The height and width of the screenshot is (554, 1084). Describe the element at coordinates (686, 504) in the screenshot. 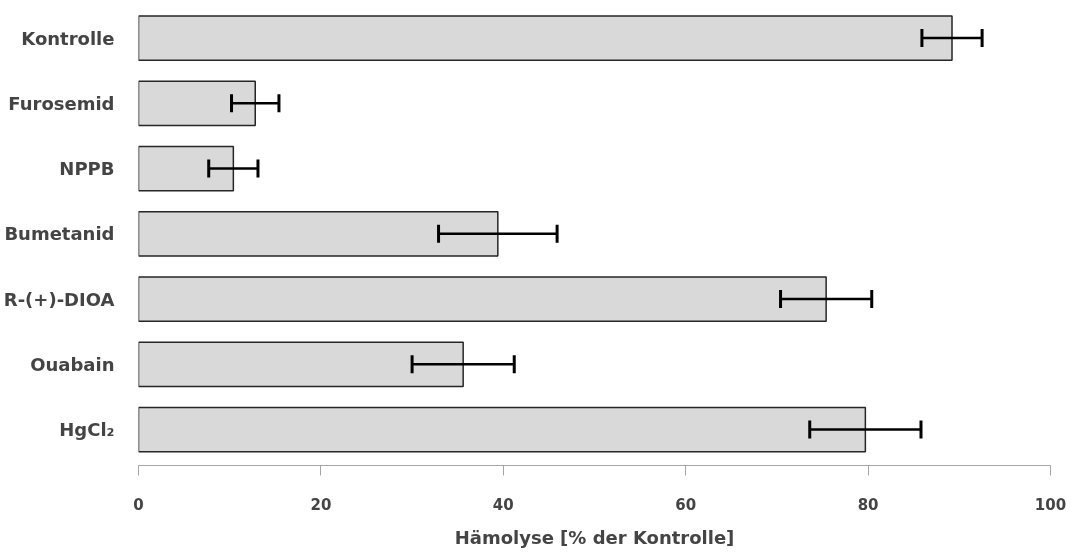

I see `x-tick-label: 60` at that location.